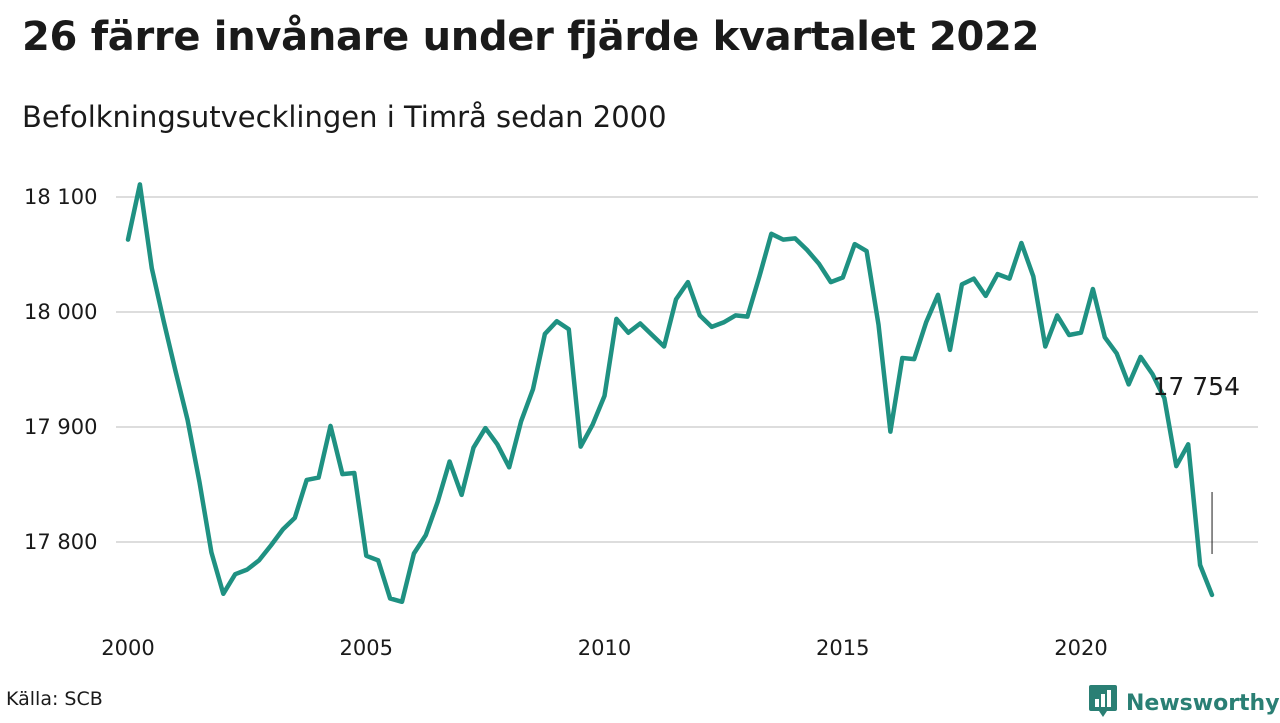 The height and width of the screenshot is (723, 1280). What do you see at coordinates (1080, 648) in the screenshot?
I see `x-tick-label: 2020` at bounding box center [1080, 648].